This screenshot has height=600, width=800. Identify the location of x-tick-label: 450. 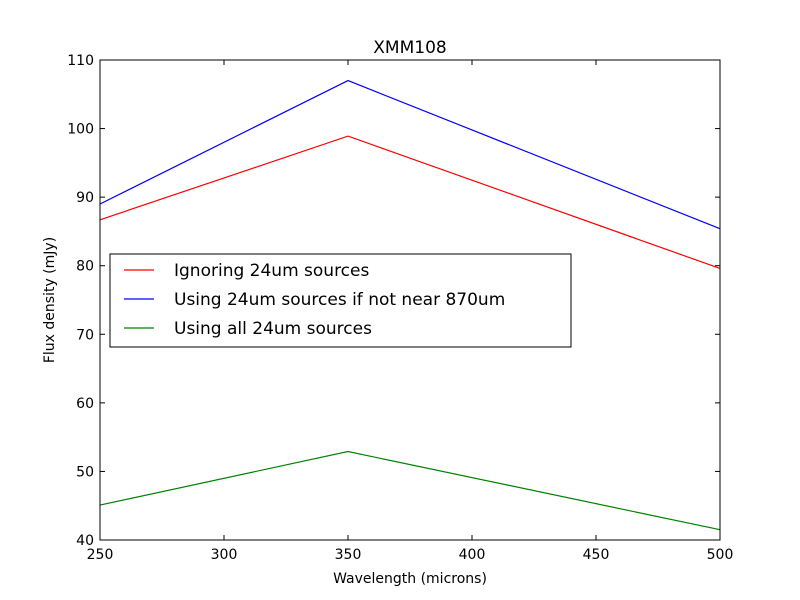
(596, 555).